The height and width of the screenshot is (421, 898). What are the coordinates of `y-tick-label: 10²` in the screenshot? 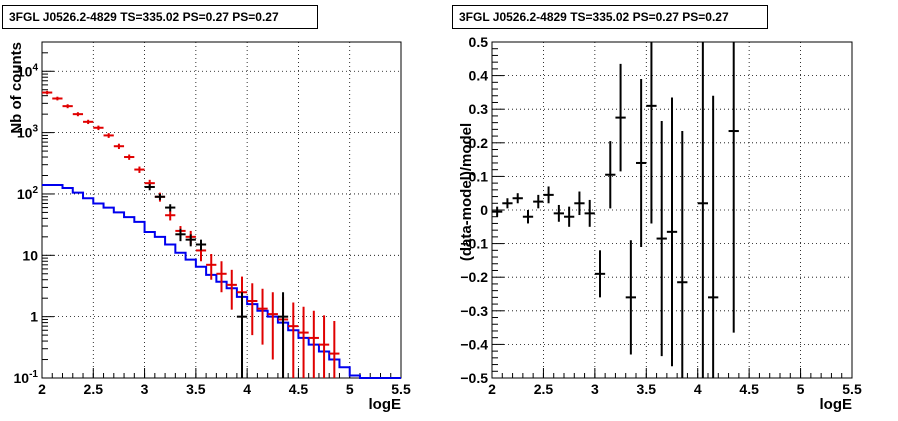 It's located at (28, 193).